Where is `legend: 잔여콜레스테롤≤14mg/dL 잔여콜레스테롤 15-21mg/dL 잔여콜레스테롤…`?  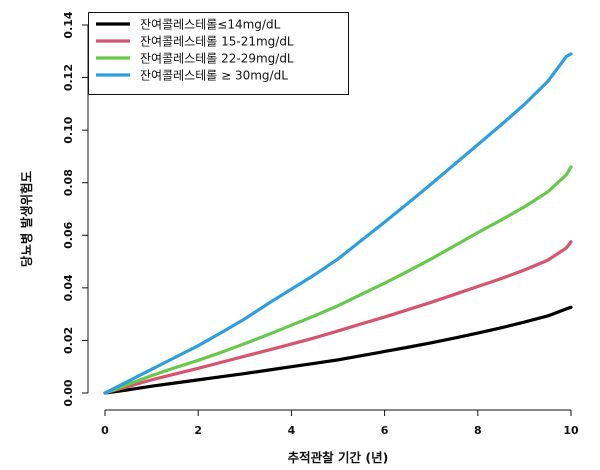
legend: 잔여콜레스테롤≤14mg/dL 잔여콜레스테롤 15-21mg/dL 잔여콜레스테롤… is located at coordinates (218, 53).